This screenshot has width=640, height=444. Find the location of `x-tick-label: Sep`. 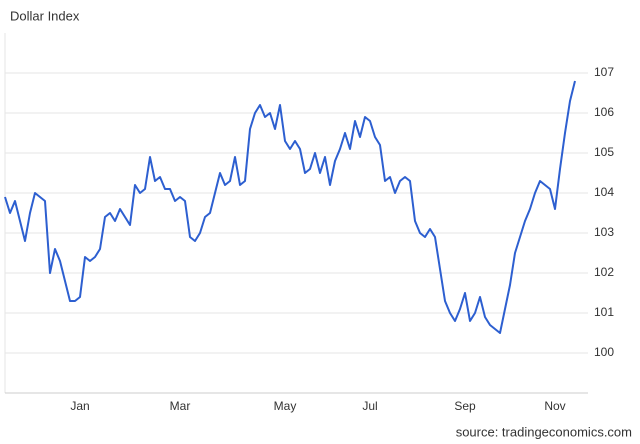

x-tick-label: Sep is located at coordinates (465, 406).